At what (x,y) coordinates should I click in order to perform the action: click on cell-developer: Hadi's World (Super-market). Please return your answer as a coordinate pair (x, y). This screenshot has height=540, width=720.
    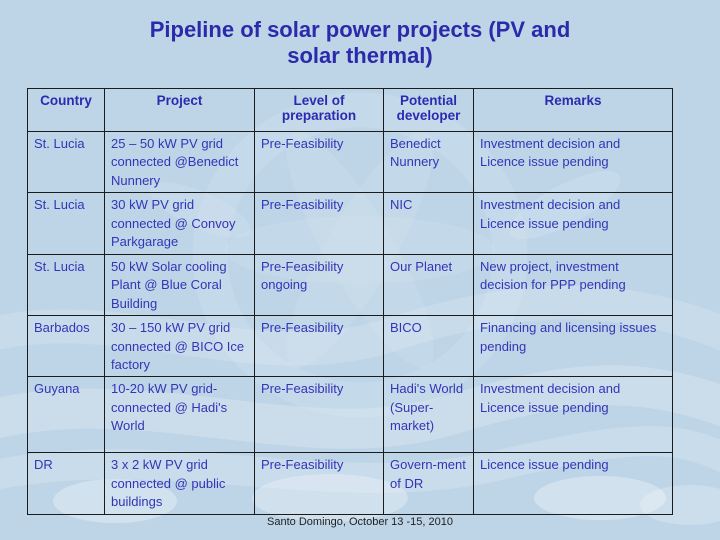
    Looking at the image, I should click on (428, 415).